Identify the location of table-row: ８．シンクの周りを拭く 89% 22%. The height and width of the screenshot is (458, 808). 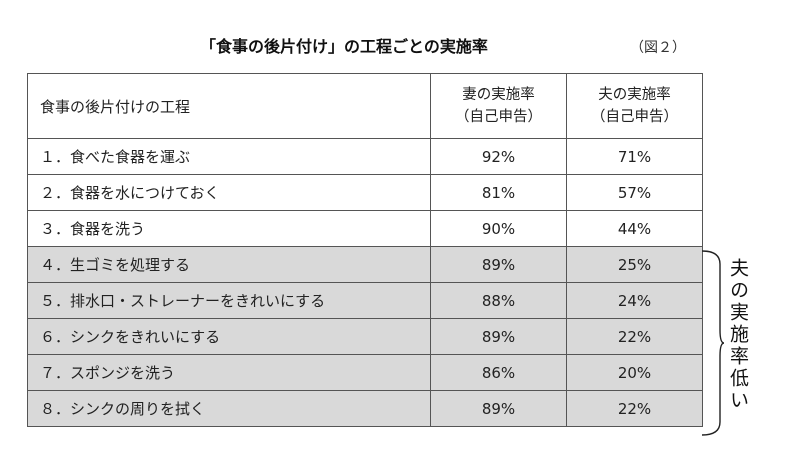
(365, 408).